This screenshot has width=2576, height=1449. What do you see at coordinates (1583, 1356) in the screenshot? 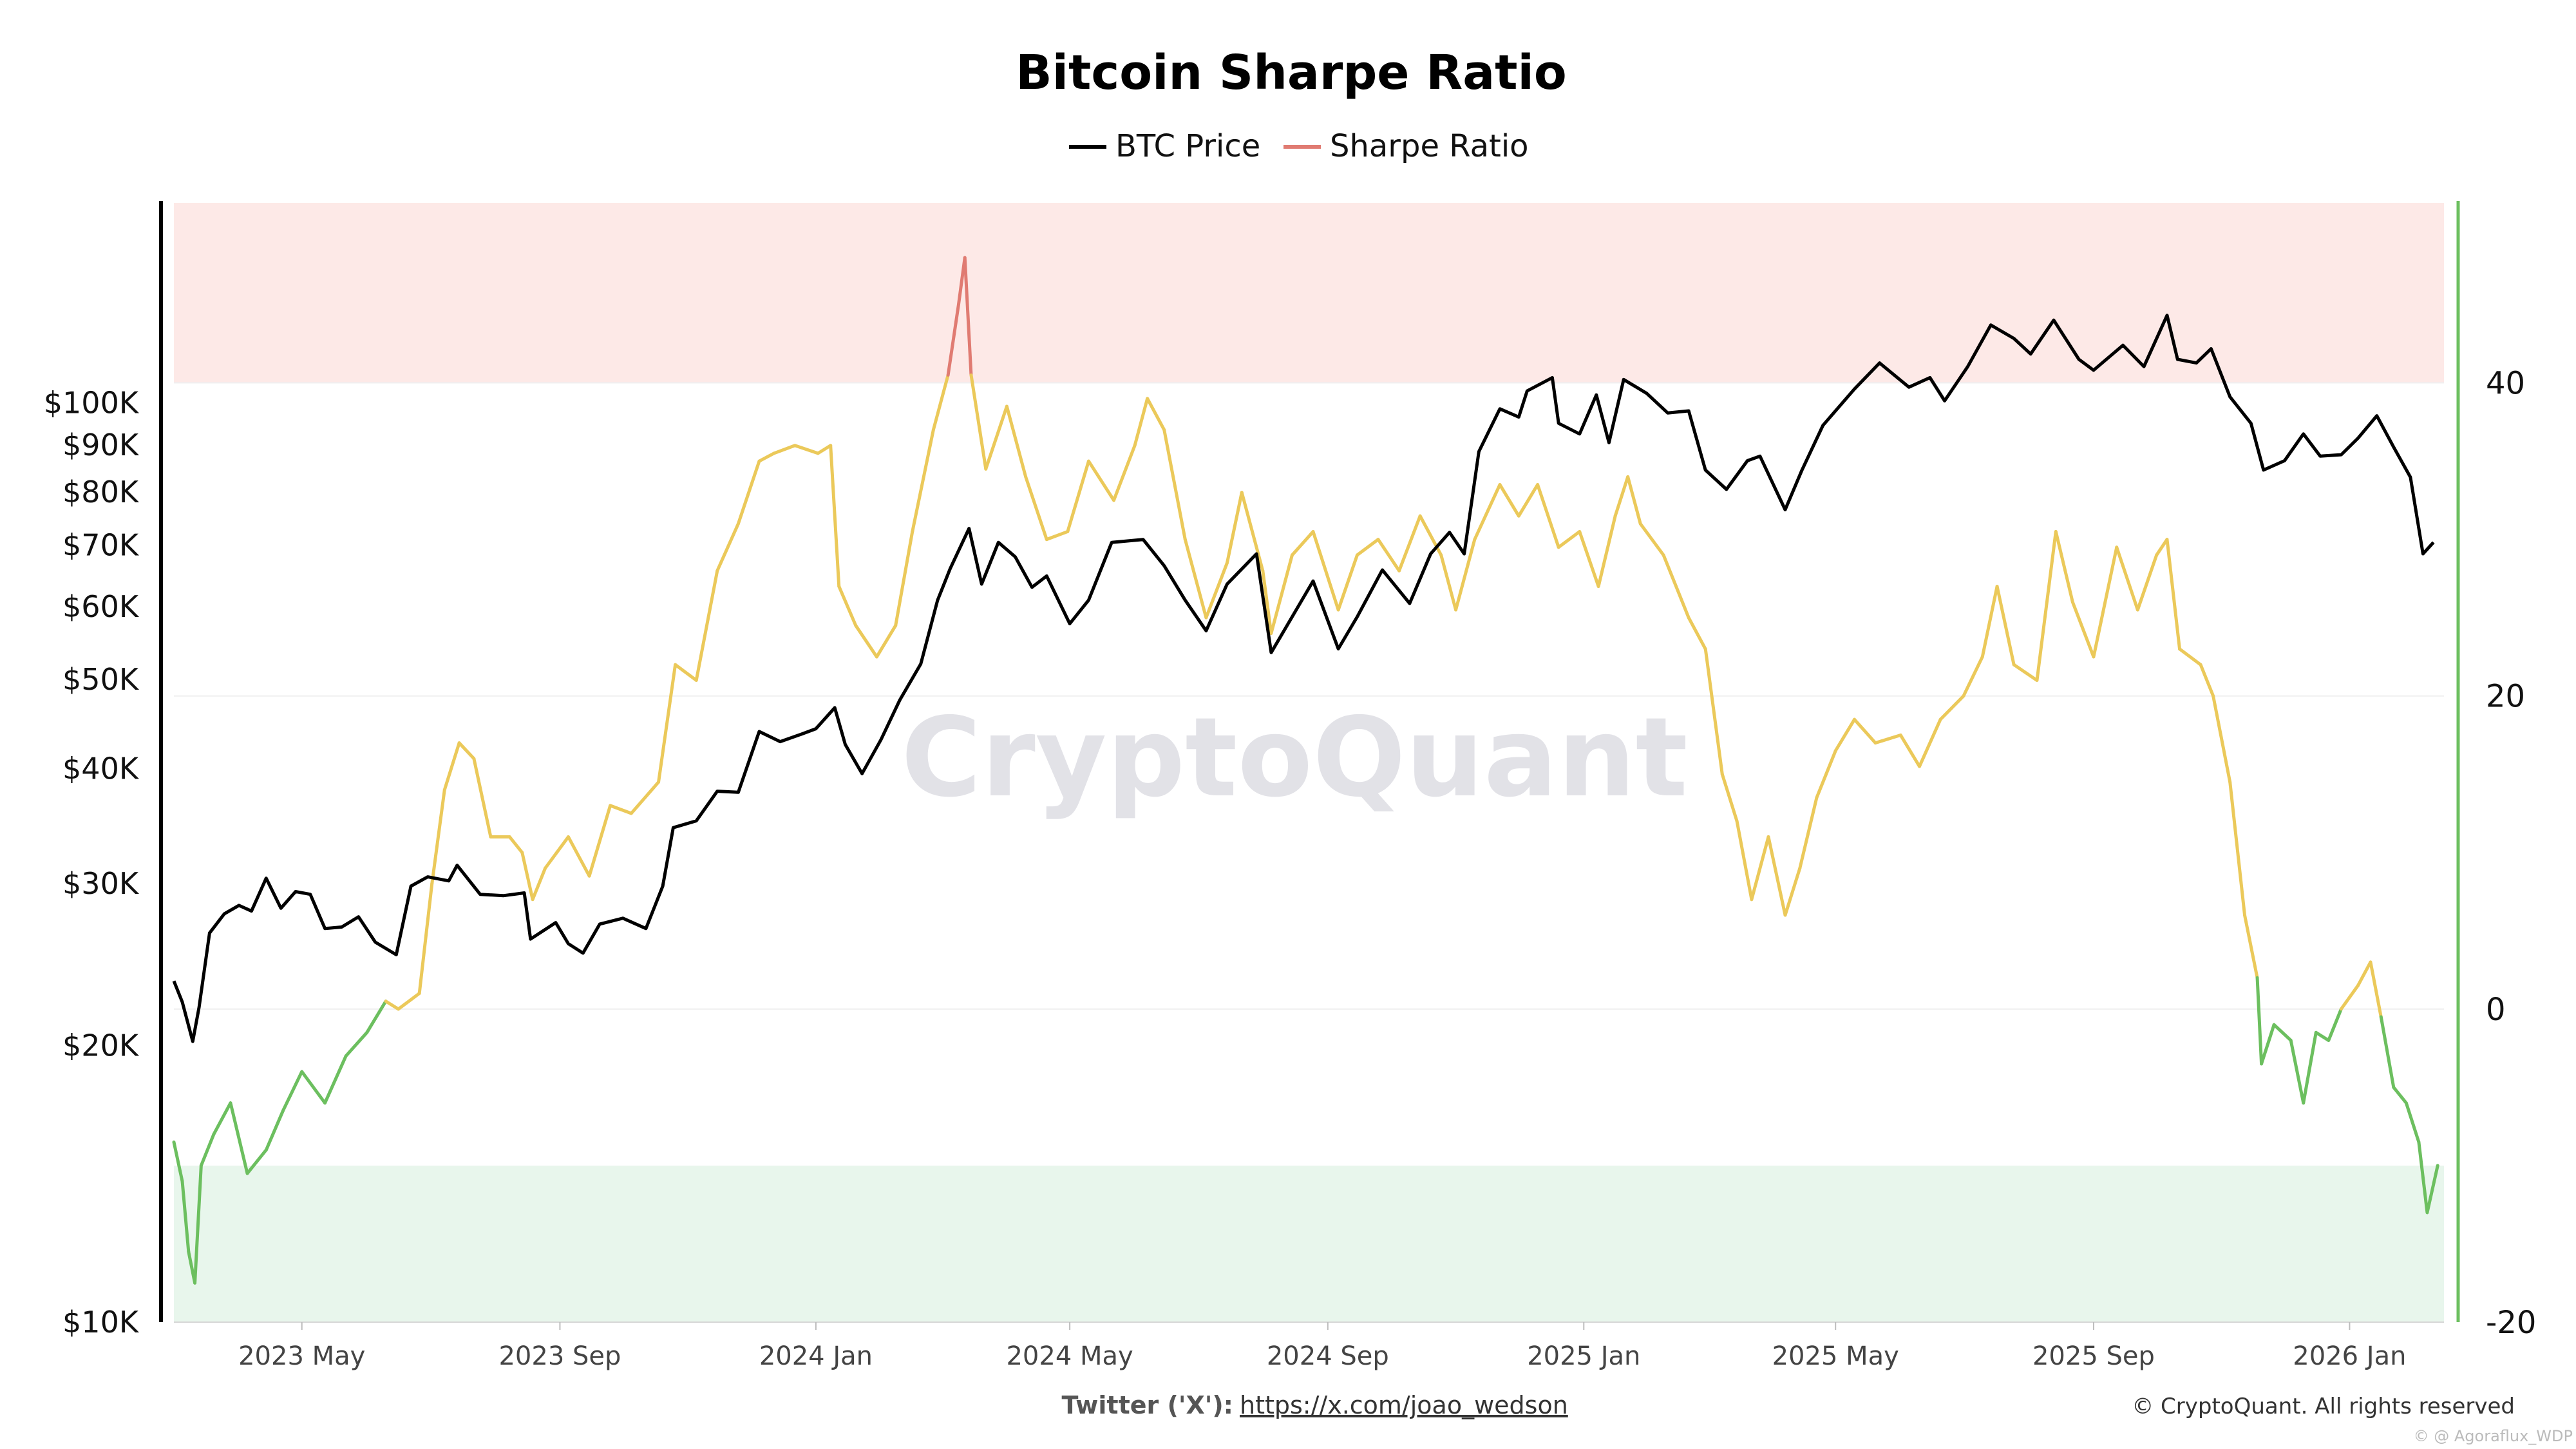
I see `x-tick-label: 2025 Jan` at bounding box center [1583, 1356].